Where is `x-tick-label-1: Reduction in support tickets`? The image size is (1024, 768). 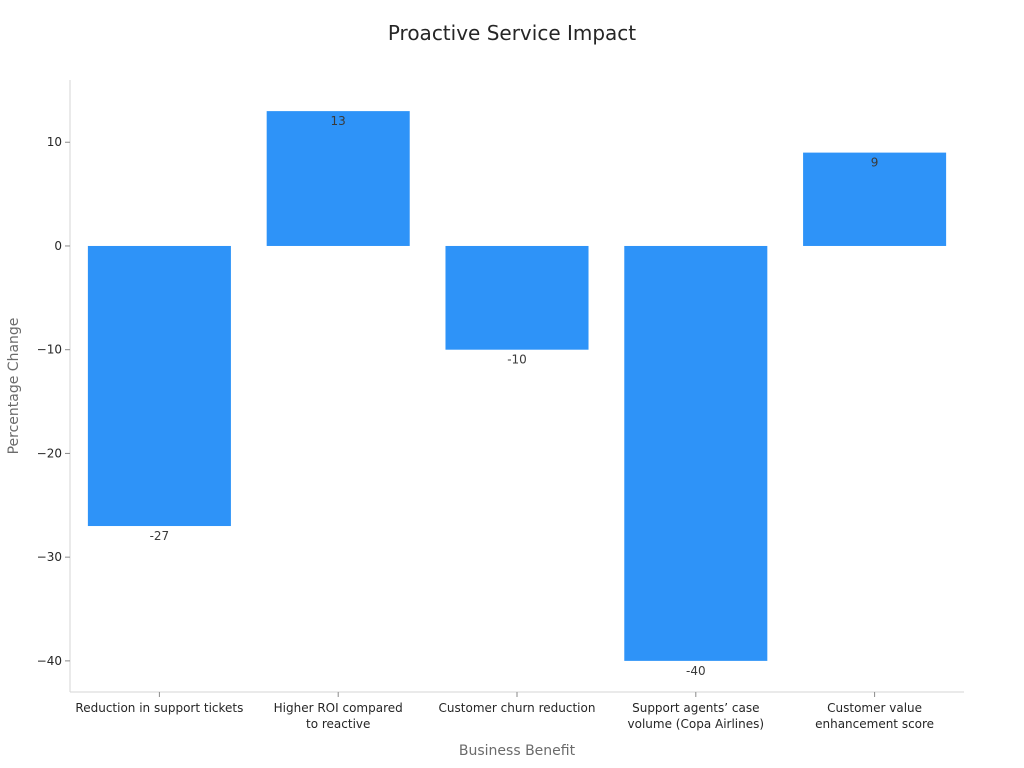 x-tick-label-1: Reduction in support tickets is located at coordinates (159, 708).